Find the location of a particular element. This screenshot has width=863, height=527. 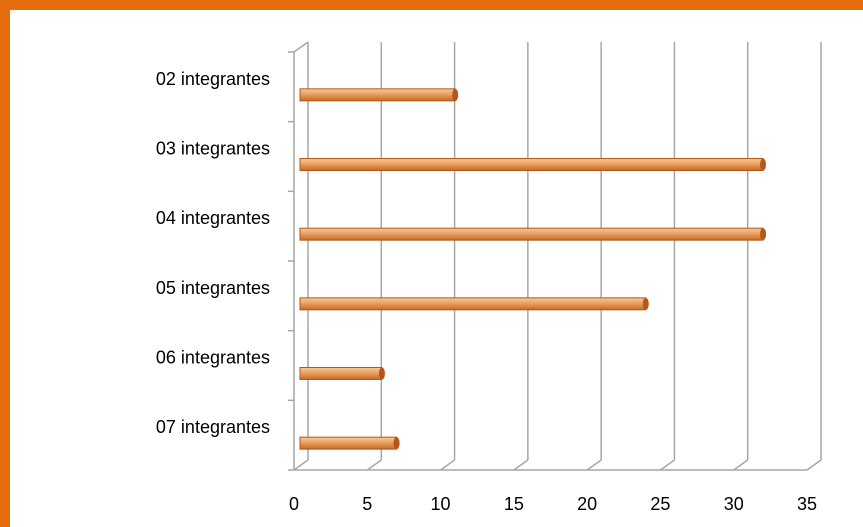

x-tick-label: 35 is located at coordinates (807, 504).